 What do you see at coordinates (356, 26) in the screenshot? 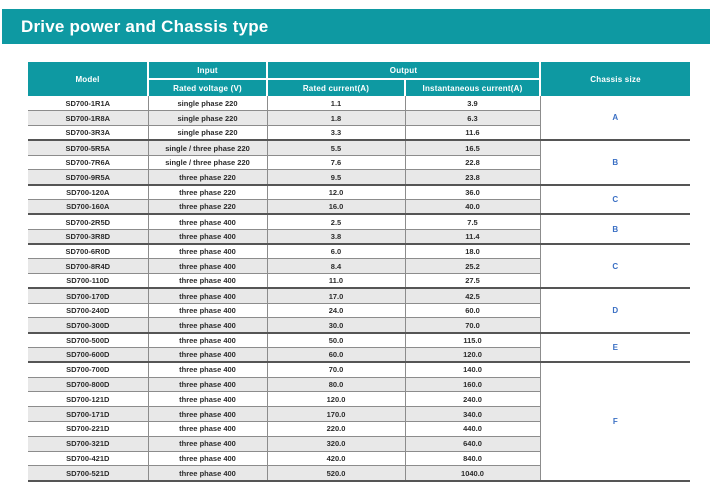
I see `title-banner: Drive power and Chassis type` at bounding box center [356, 26].